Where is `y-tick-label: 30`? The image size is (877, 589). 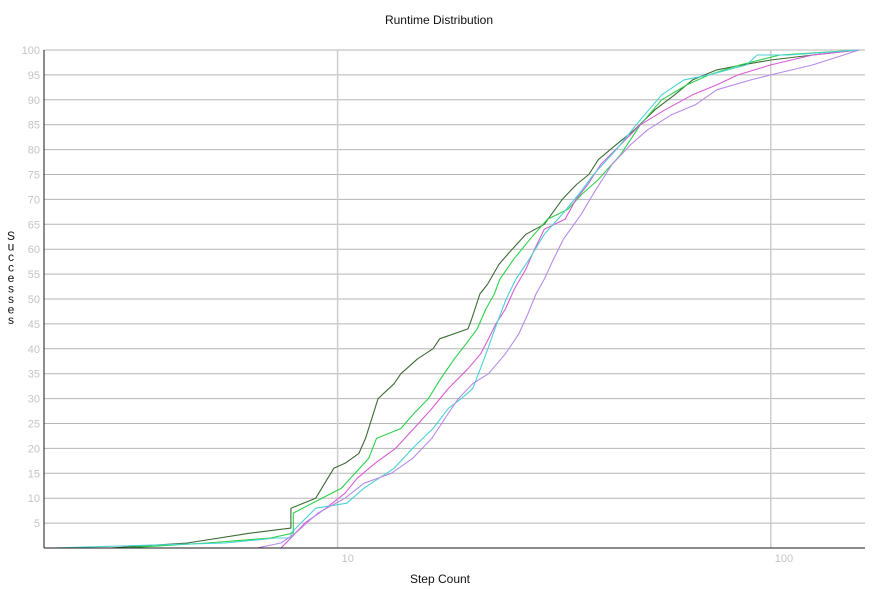
y-tick-label: 30 is located at coordinates (34, 400).